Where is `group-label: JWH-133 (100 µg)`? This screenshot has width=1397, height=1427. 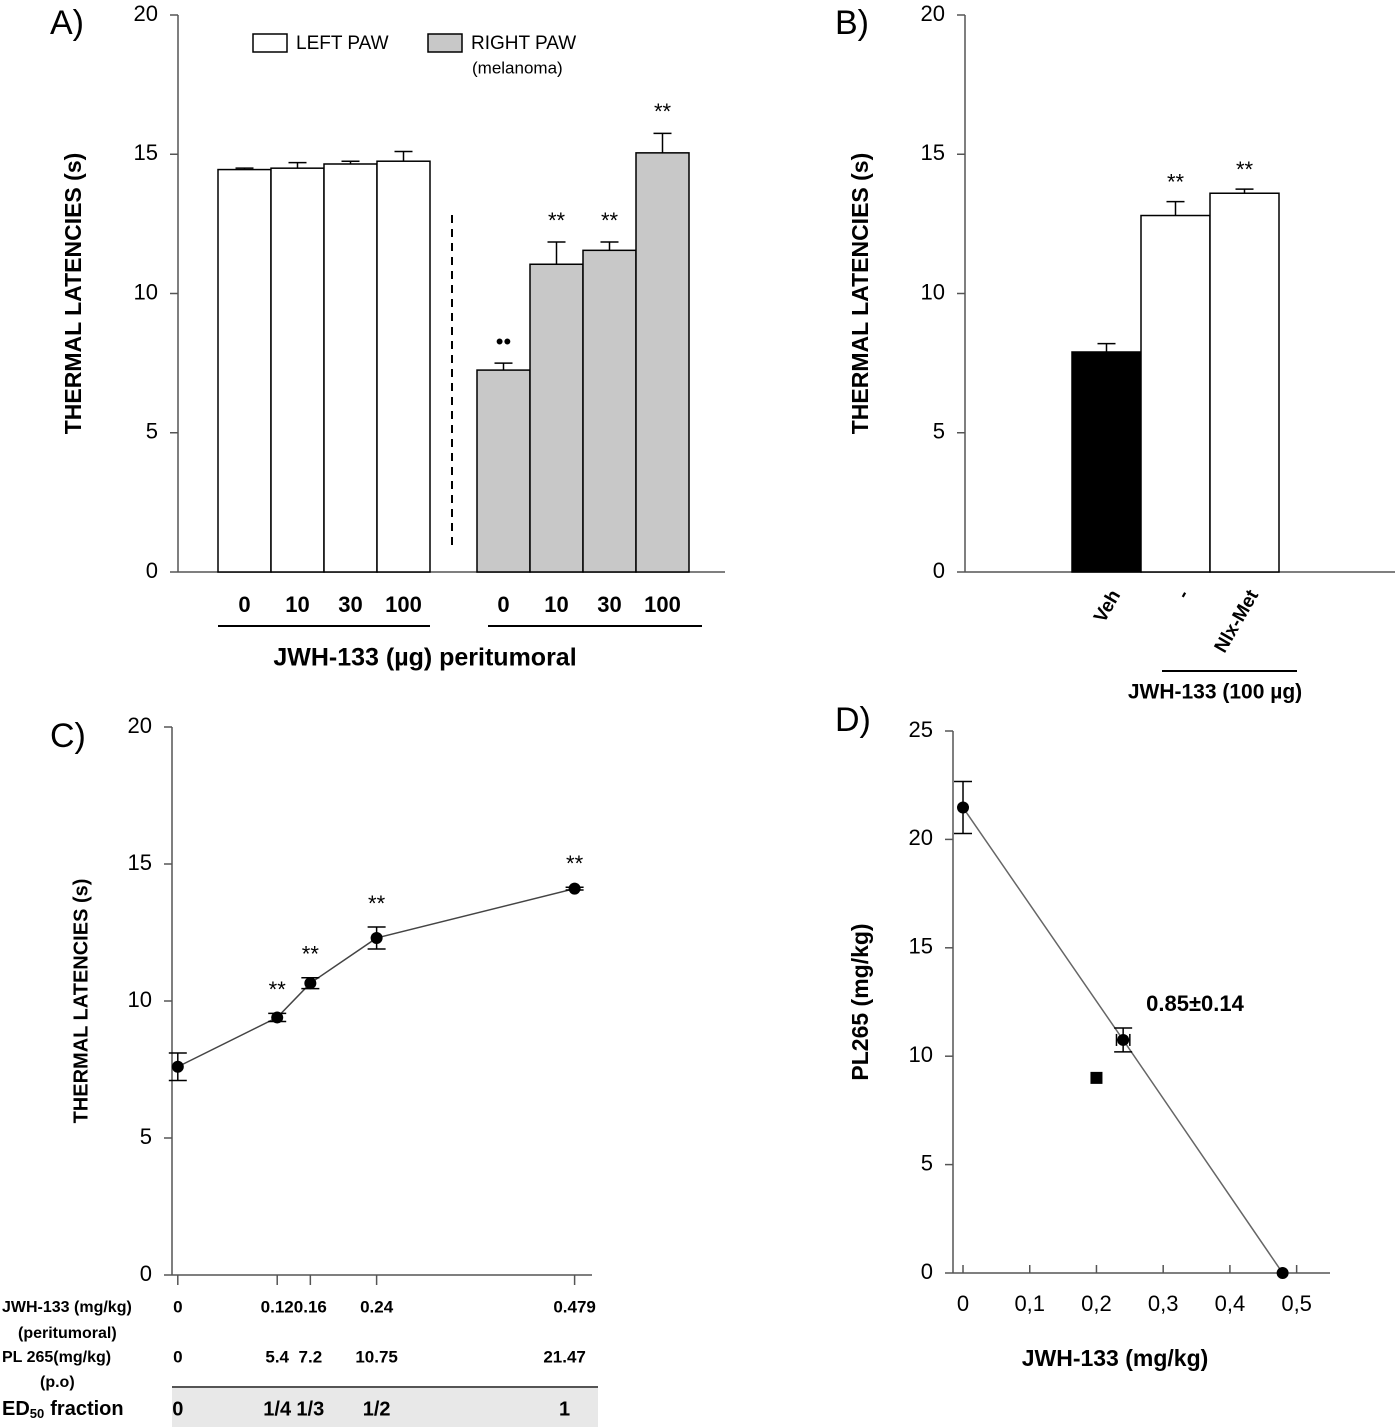 group-label: JWH-133 (100 µg) is located at coordinates (1215, 692).